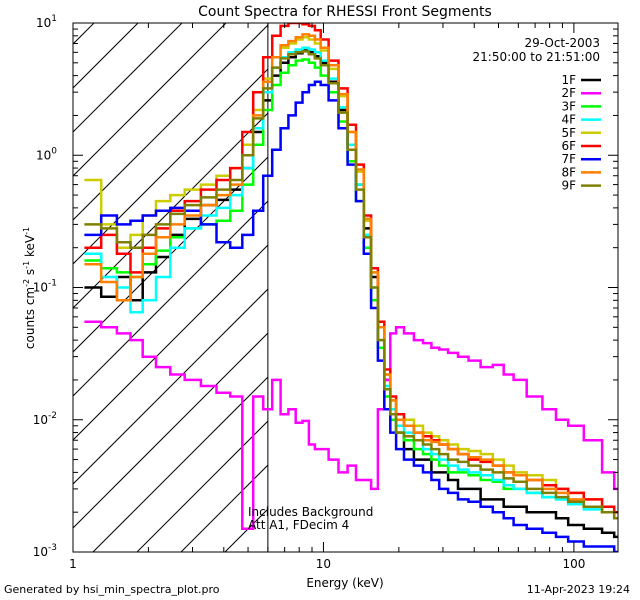 The height and width of the screenshot is (600, 640). What do you see at coordinates (310, 512) in the screenshot?
I see `annotation-background: Includes Background` at bounding box center [310, 512].